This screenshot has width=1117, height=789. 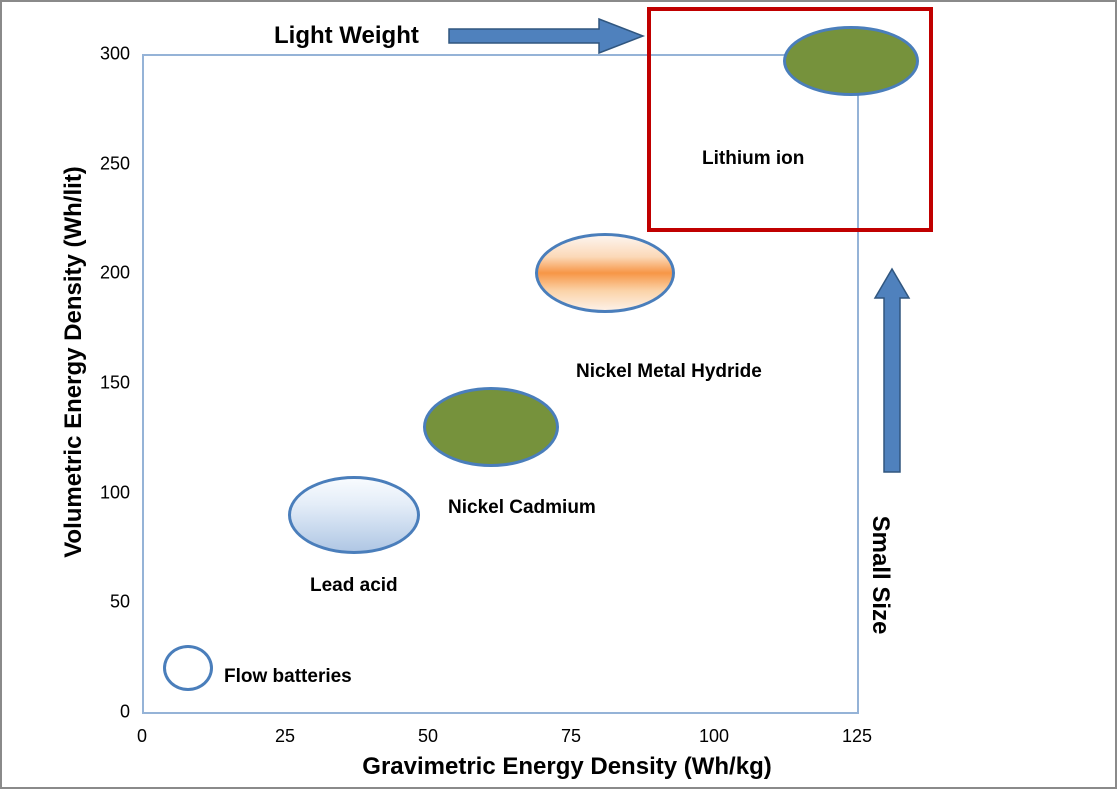 I want to click on x-tick-label-75: 75, so click(x=571, y=736).